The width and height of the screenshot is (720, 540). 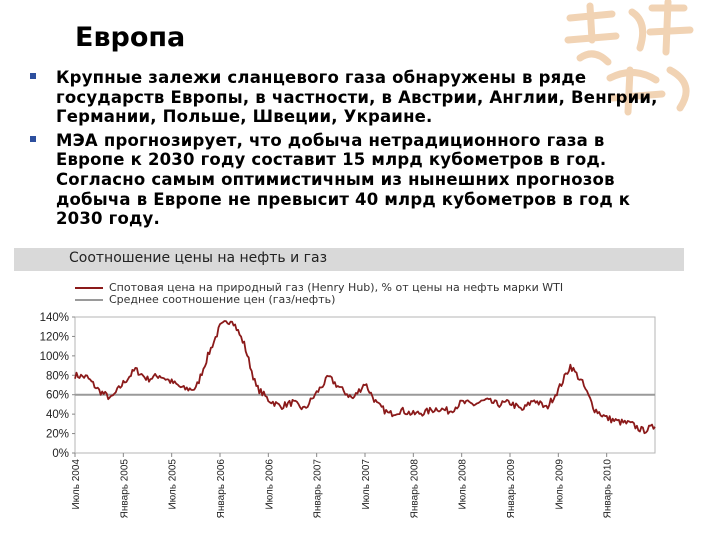 I want to click on legend-entry-average: Среднее соотношение цен (газ/нефть), so click(x=319, y=300).